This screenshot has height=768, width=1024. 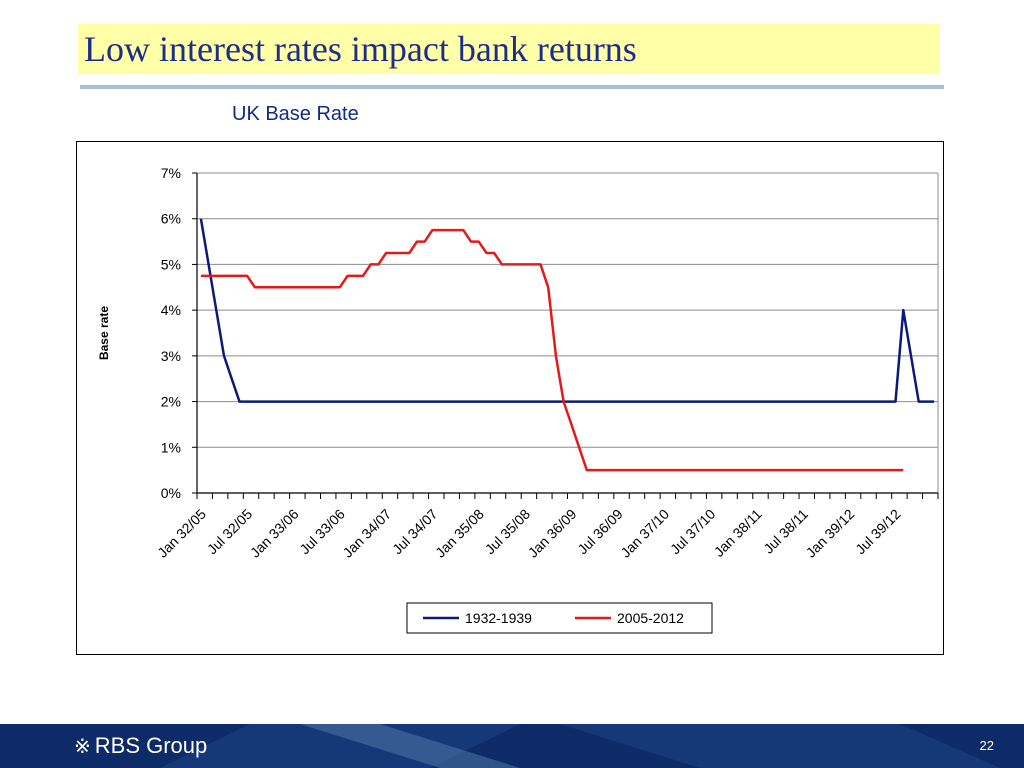 I want to click on y-tick-label: 6%, so click(x=171, y=219).